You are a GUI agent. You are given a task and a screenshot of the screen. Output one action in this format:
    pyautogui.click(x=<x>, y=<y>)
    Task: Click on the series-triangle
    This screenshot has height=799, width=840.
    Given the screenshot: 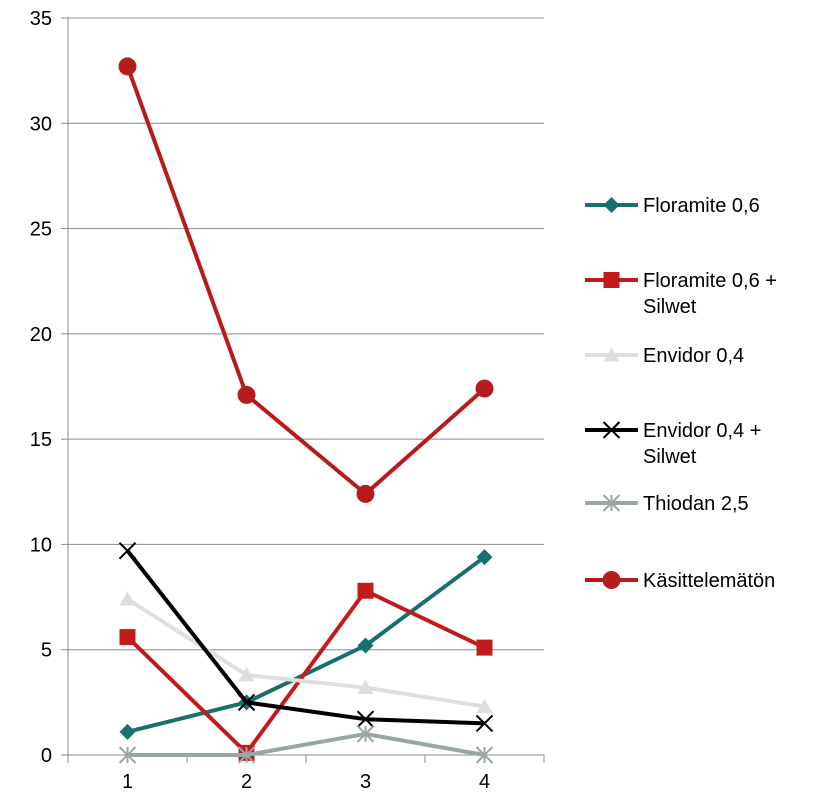 What is the action you would take?
    pyautogui.click(x=306, y=652)
    